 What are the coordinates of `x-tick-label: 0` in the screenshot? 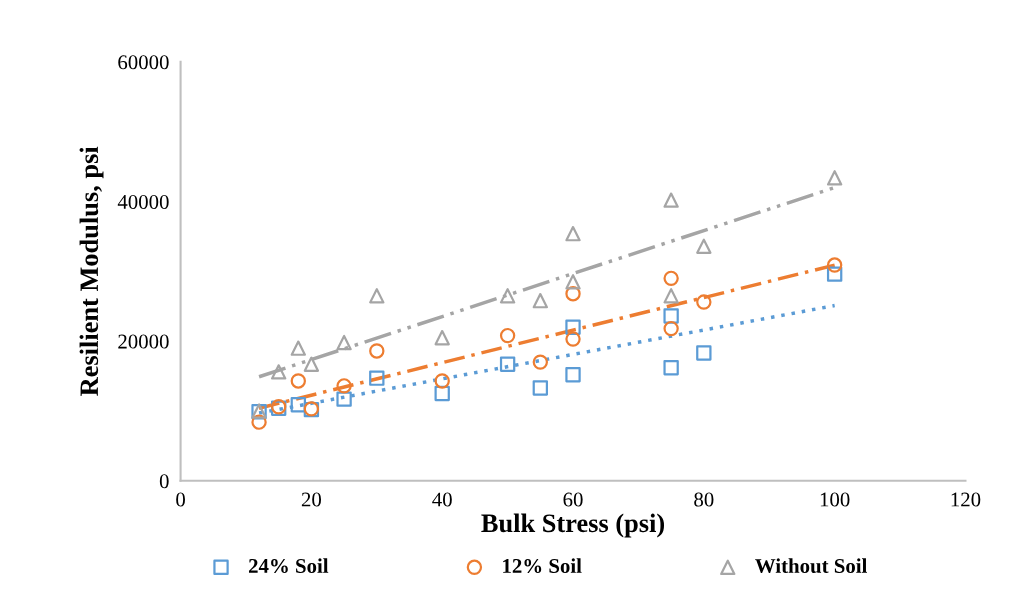 It's located at (180, 499).